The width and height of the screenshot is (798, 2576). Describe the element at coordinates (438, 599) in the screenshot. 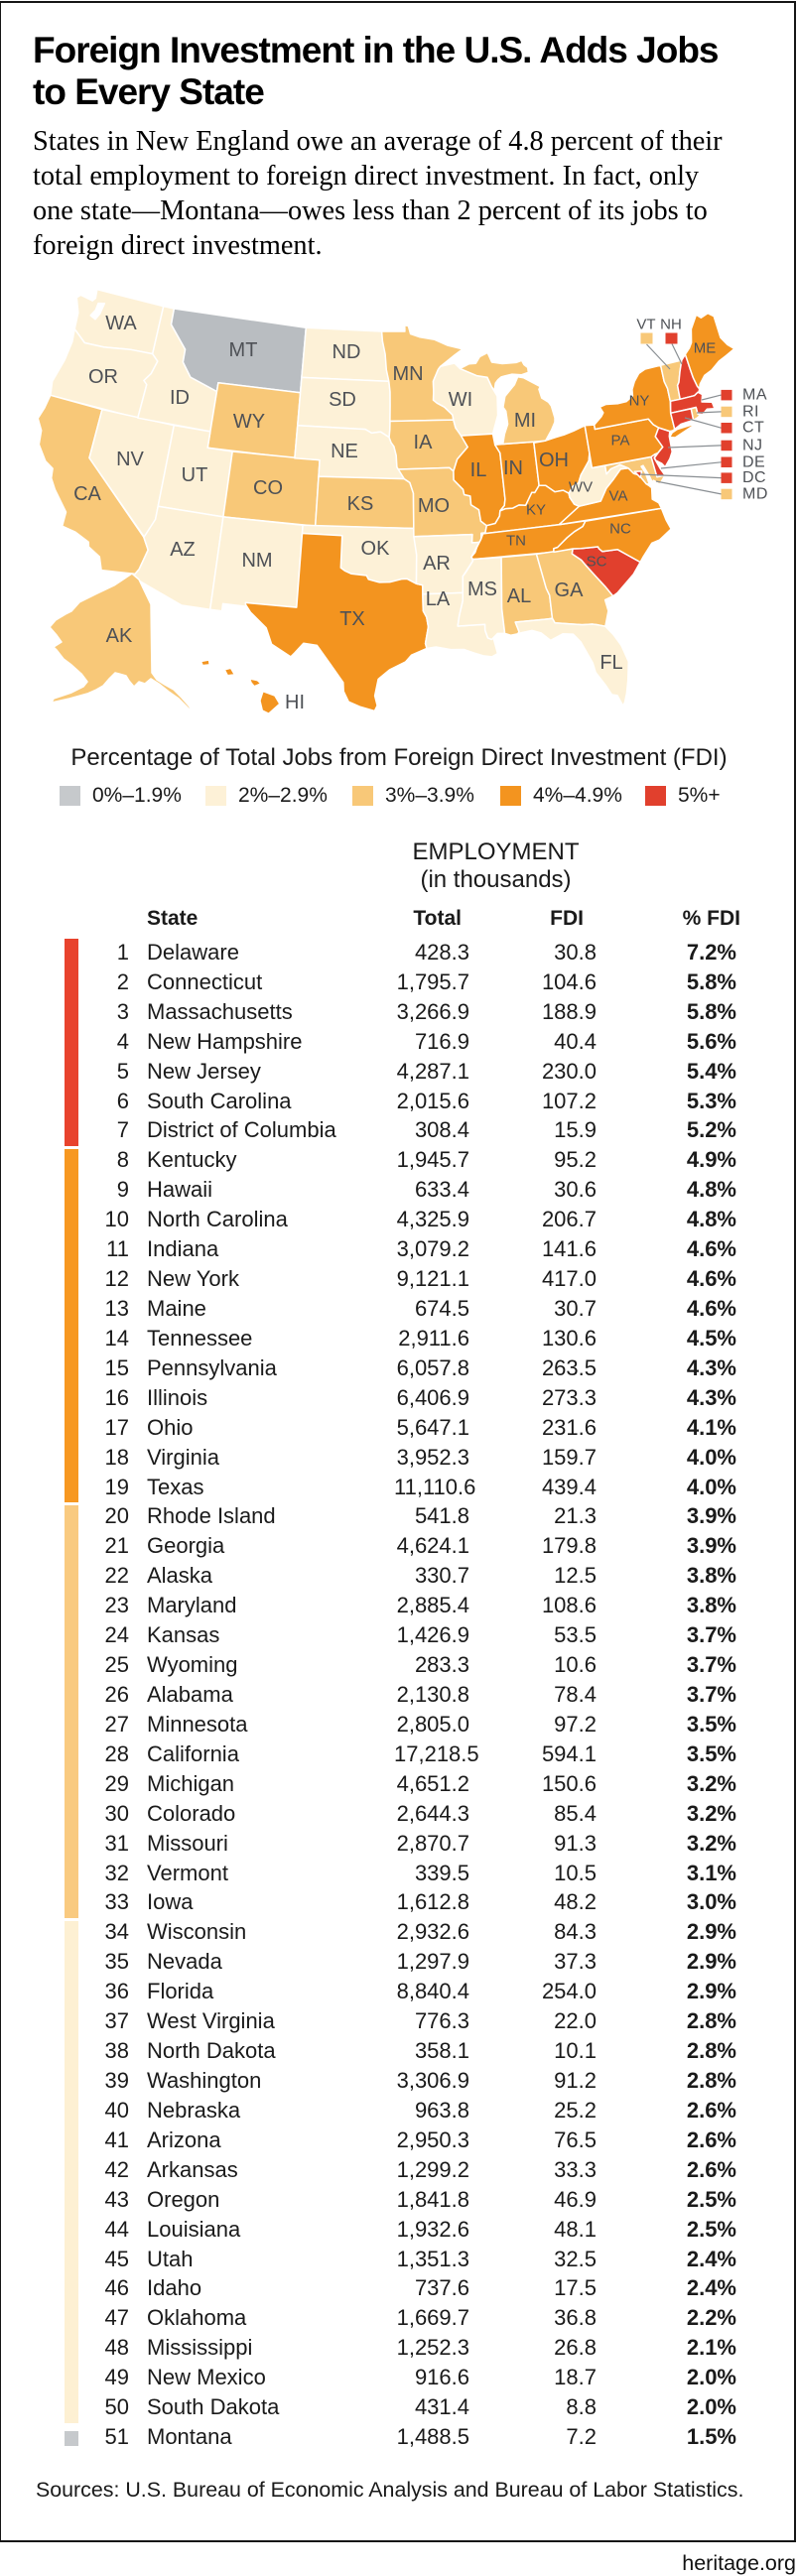

I see `svg-text: LA` at that location.